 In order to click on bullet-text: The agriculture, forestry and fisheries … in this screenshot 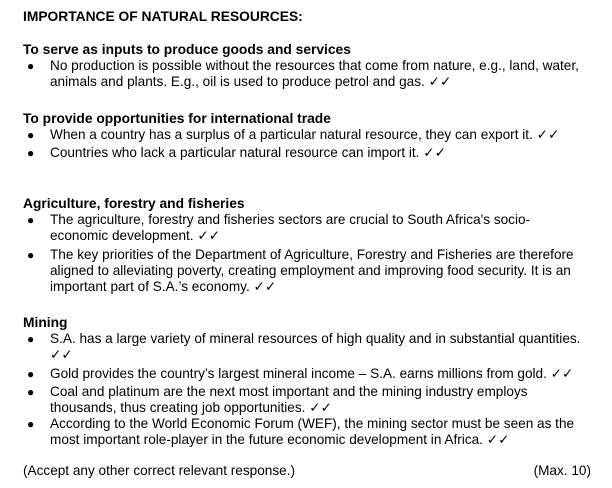, I will do `click(290, 228)`.